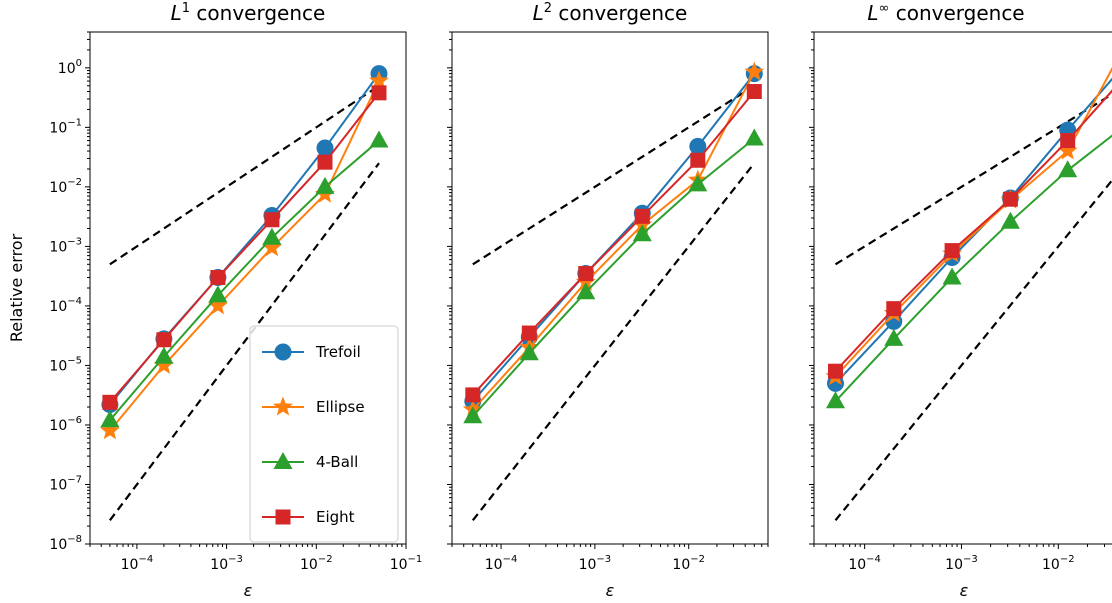  Describe the element at coordinates (65, 126) in the screenshot. I see `y-tick-label: 10⁻¹` at that location.